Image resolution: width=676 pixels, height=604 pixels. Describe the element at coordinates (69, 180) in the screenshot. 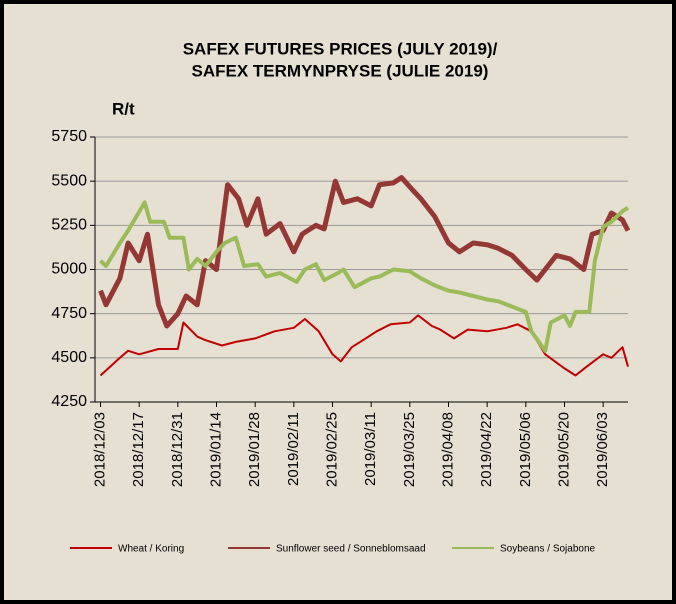

I see `y-tick-label: 5500` at that location.